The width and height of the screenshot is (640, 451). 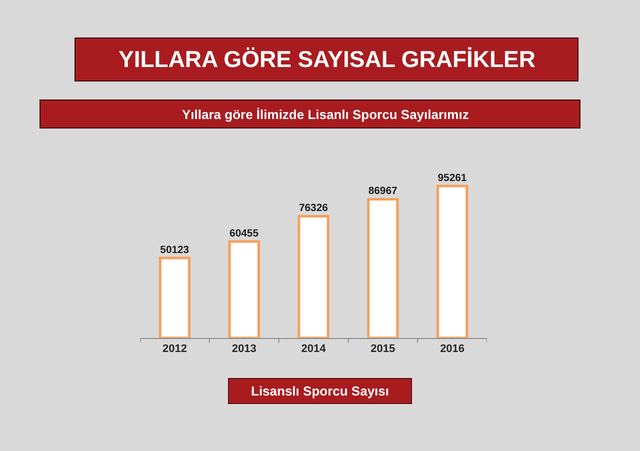 I want to click on data-label: 60455, so click(x=244, y=234).